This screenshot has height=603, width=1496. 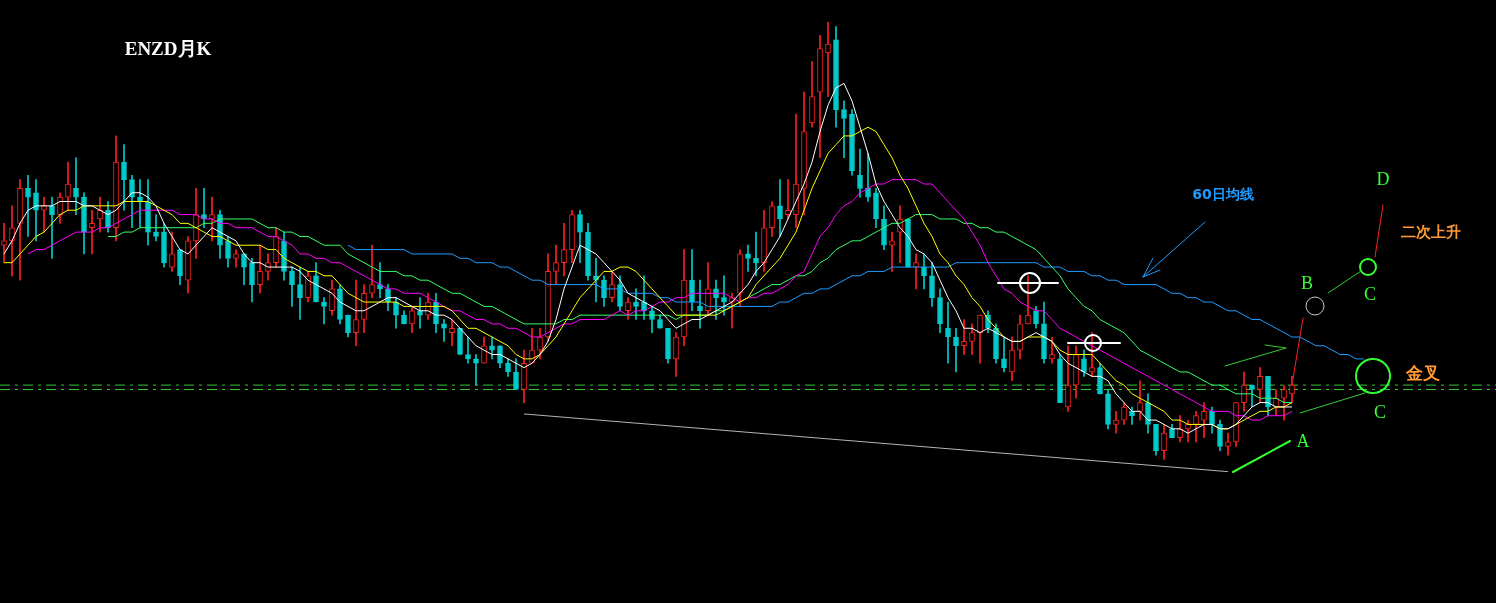 What do you see at coordinates (1223, 193) in the screenshot?
I see `text: 60日均线` at bounding box center [1223, 193].